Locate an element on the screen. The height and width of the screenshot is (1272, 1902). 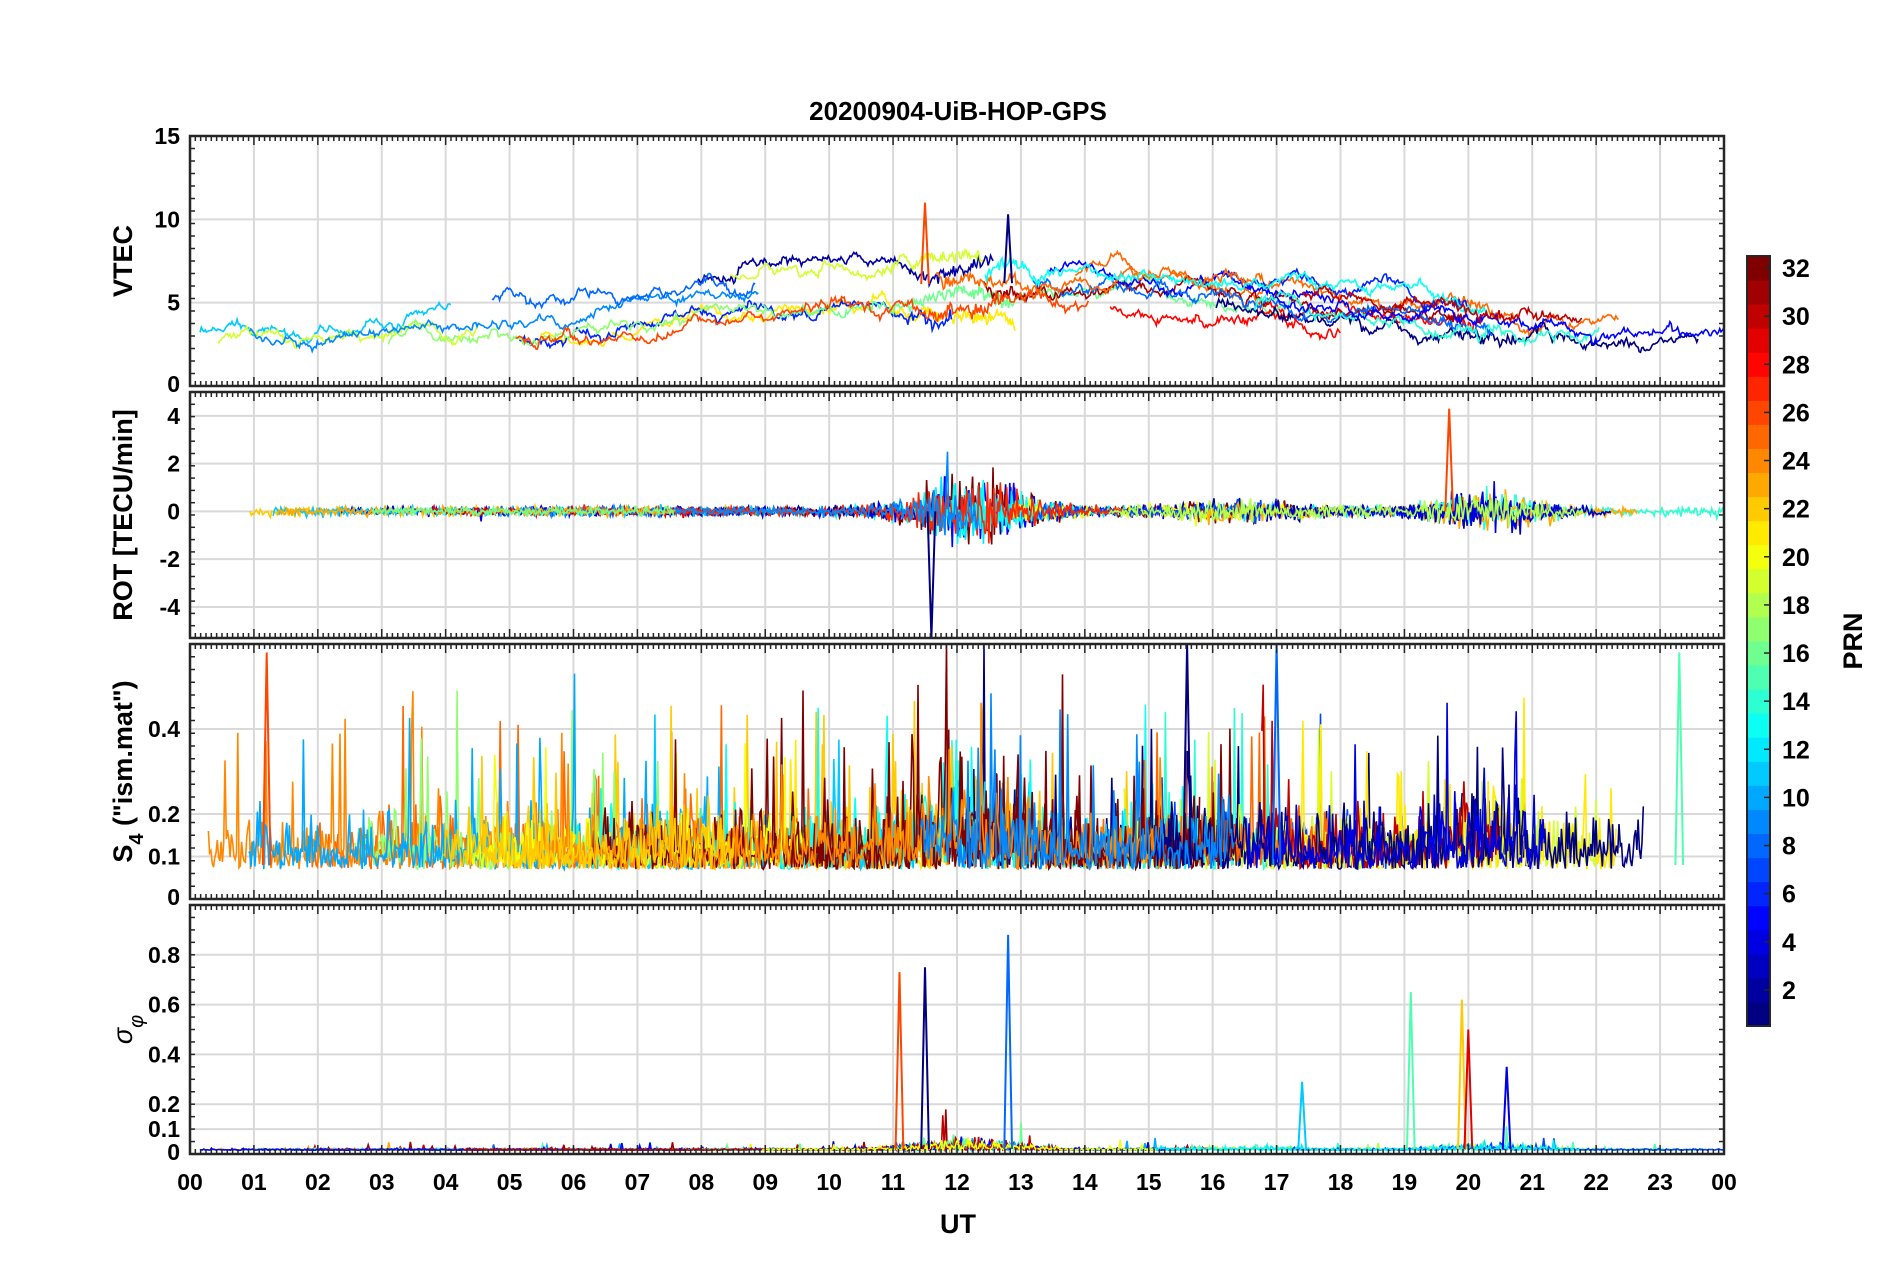
x-tick-label: 22 is located at coordinates (1596, 1182).